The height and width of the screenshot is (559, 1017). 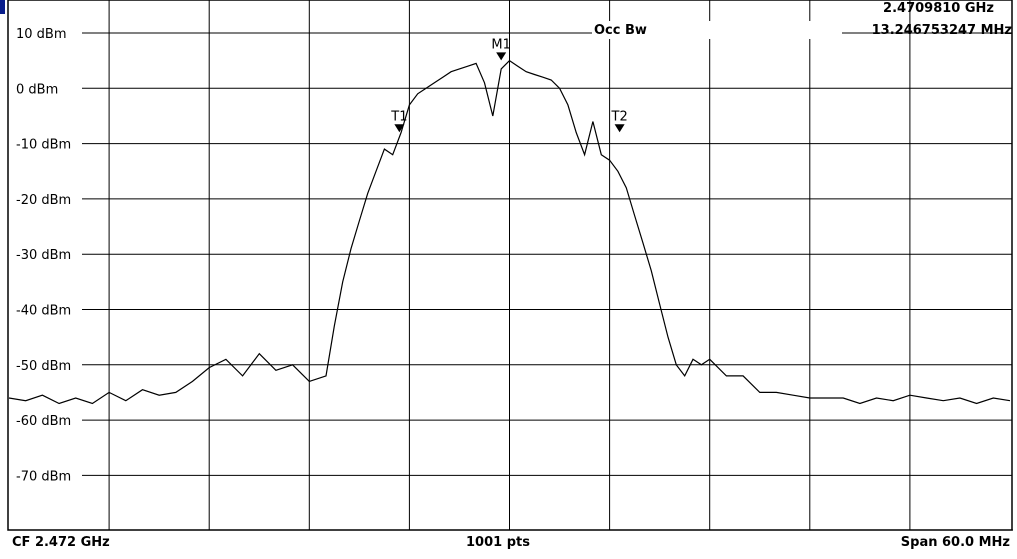 What do you see at coordinates (41, 34) in the screenshot?
I see `y-tick-label: 10 dBm` at bounding box center [41, 34].